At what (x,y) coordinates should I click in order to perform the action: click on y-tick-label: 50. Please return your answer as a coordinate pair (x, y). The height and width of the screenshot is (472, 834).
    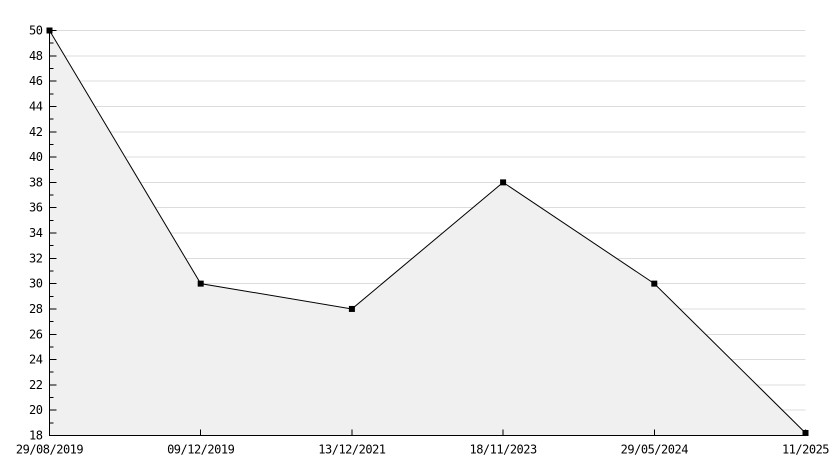
    Looking at the image, I should click on (36, 31).